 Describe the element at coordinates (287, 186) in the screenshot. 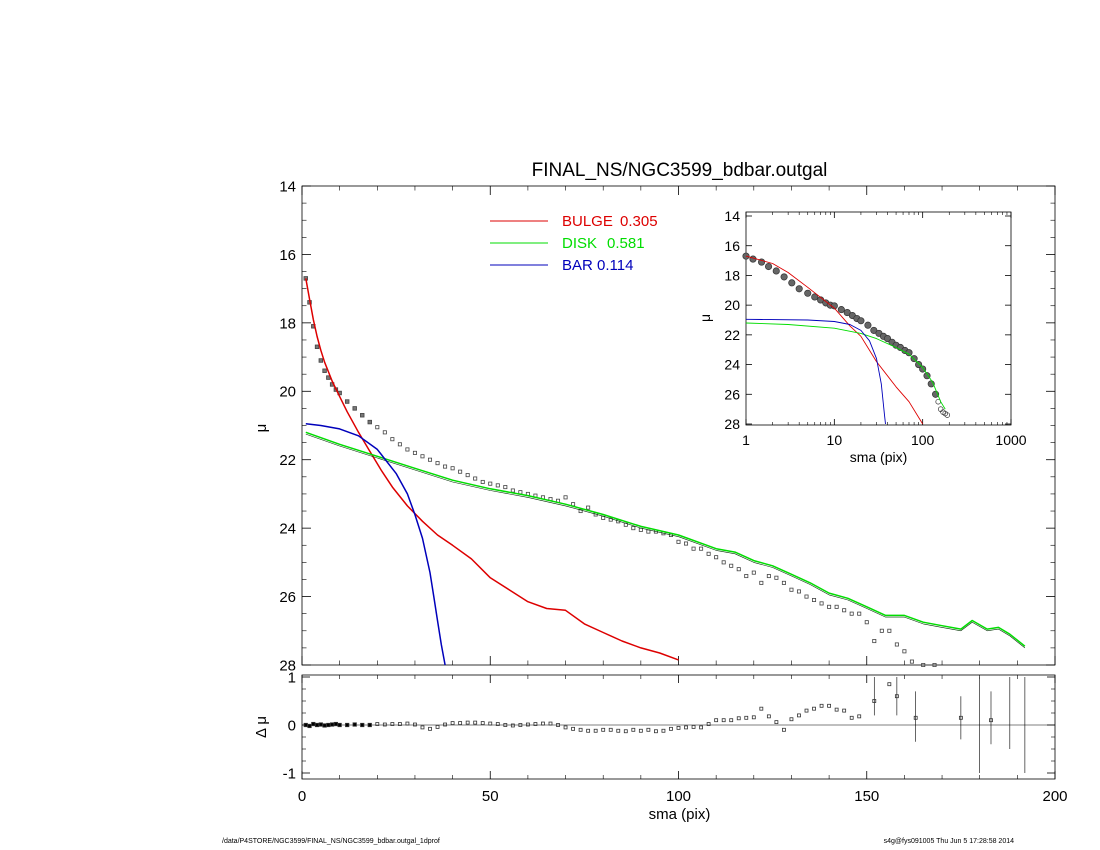

I see `main-ytick-label: 14` at that location.